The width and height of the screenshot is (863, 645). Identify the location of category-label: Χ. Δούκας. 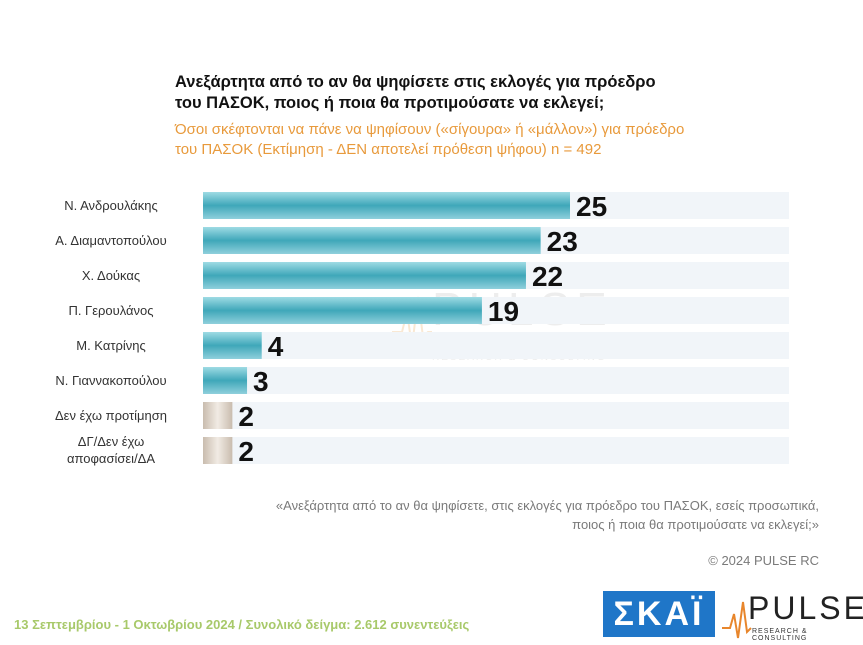
(111, 275).